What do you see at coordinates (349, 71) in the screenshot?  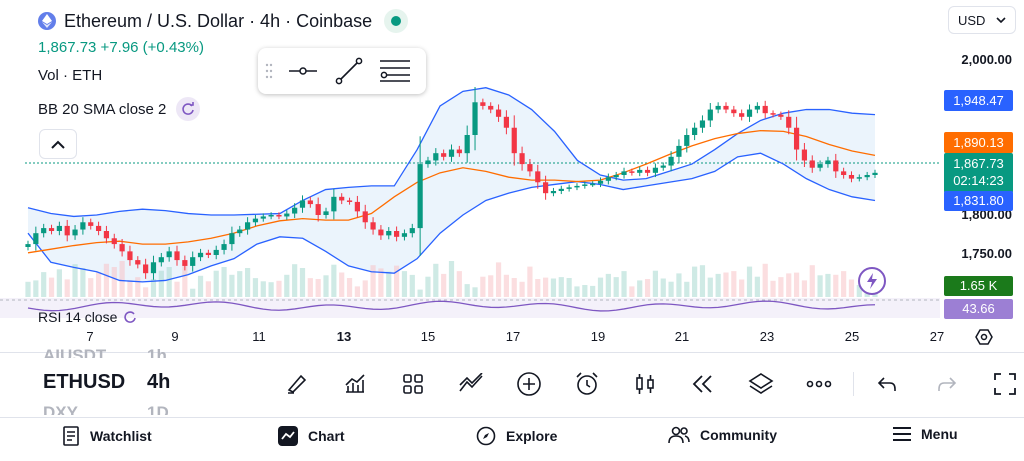 I see `trend-line-icon` at bounding box center [349, 71].